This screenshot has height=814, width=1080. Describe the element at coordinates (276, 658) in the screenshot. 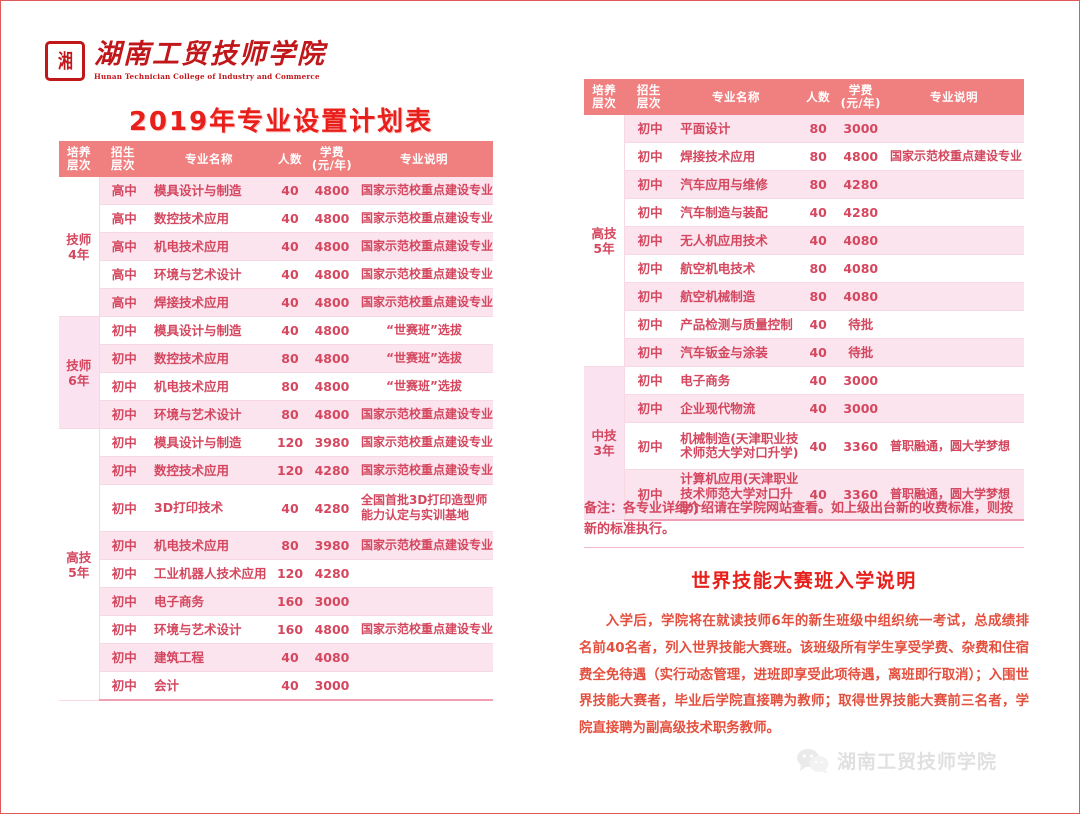

I see `table-row: 初中 建筑工程 40 4080` at that location.